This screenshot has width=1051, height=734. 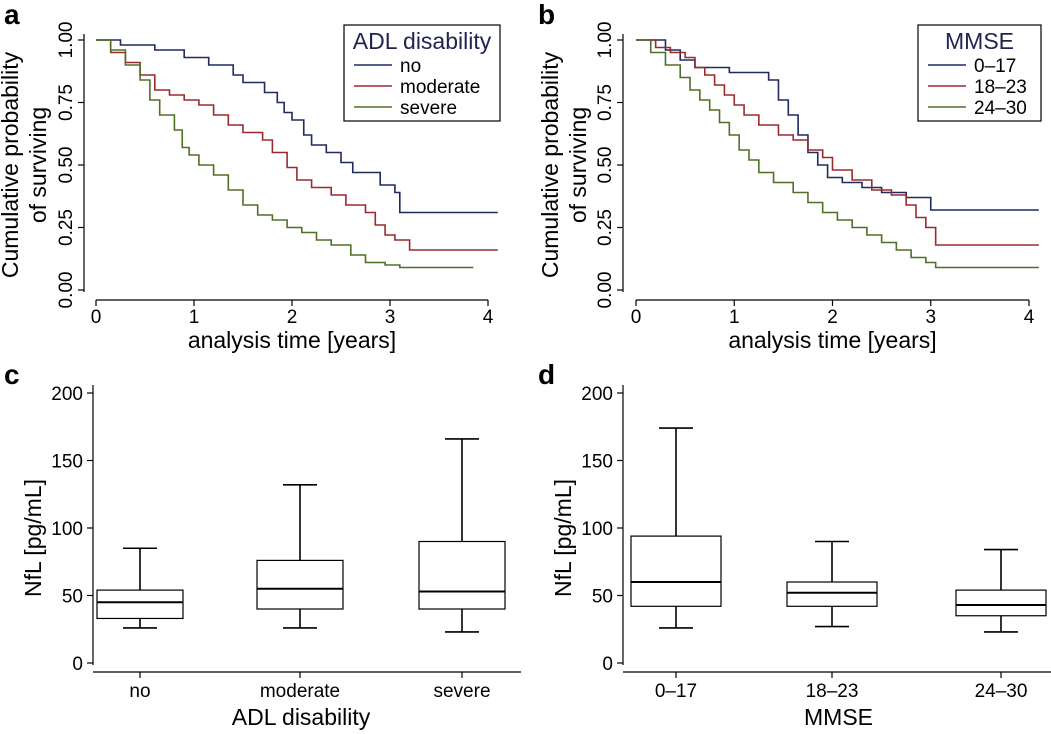 What do you see at coordinates (12, 15) in the screenshot?
I see `panel-label-a: a` at bounding box center [12, 15].